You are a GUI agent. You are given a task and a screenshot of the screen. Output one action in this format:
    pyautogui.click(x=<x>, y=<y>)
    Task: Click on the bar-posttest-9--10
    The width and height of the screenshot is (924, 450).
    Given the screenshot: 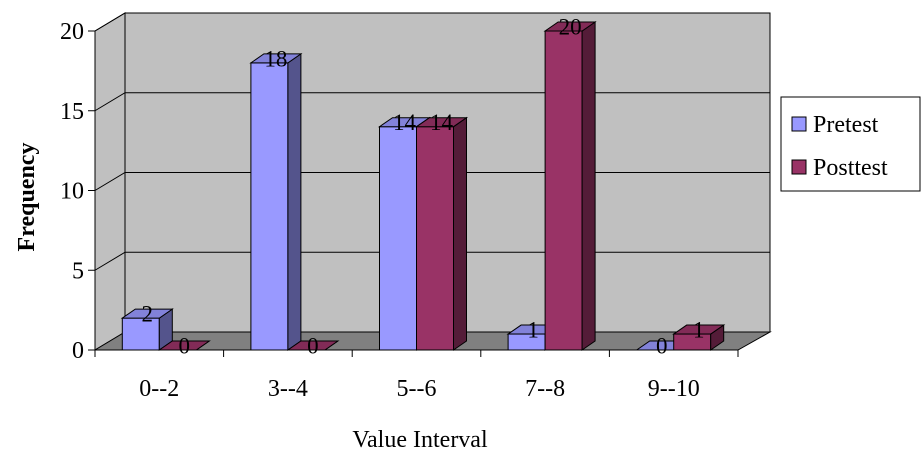 What is the action you would take?
    pyautogui.click(x=699, y=337)
    